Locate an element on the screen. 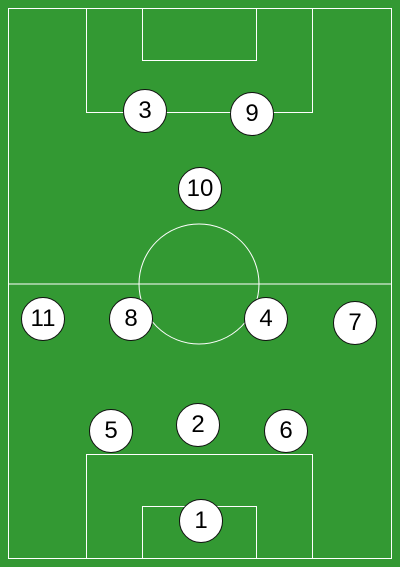 The image size is (400, 567). player-number: 9 is located at coordinates (252, 113).